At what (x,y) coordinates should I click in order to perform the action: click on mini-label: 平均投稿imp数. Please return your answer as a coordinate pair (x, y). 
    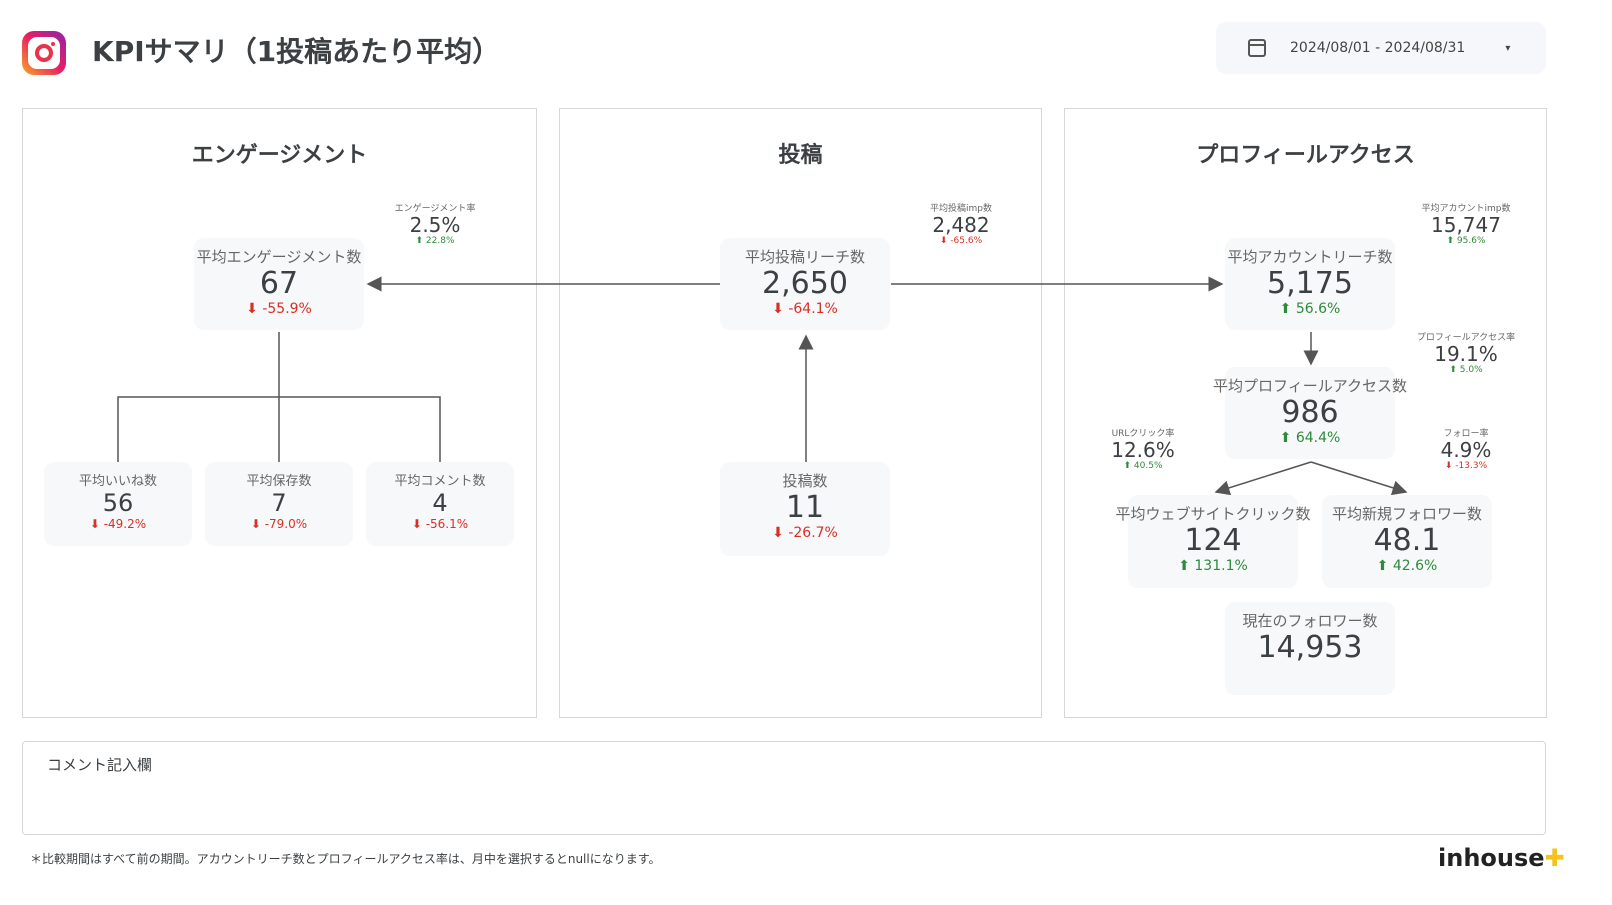
    Looking at the image, I should click on (961, 209).